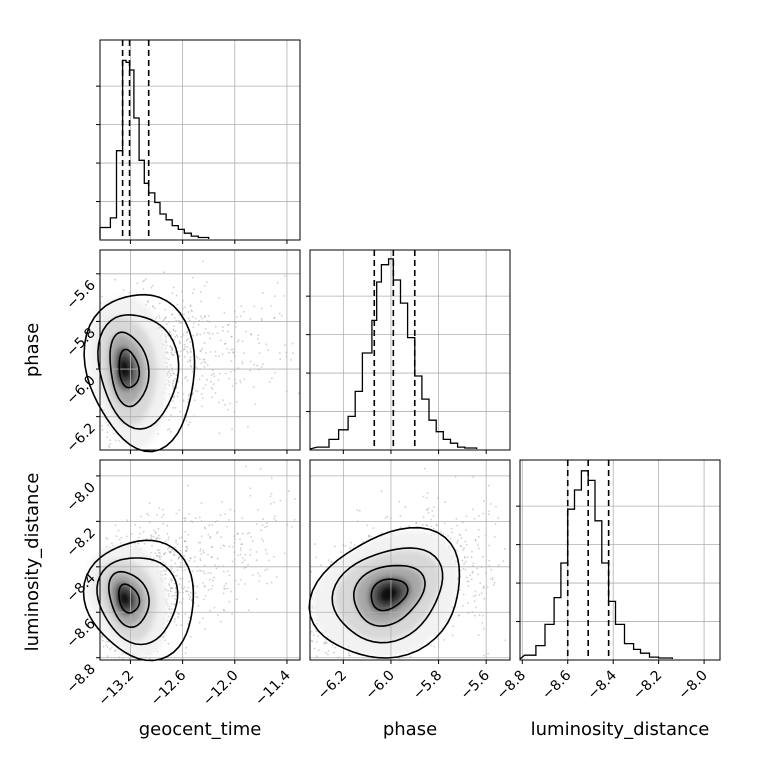 This screenshot has height=760, width=760. I want to click on joint-geocent-time-luminosity-distance-frame, so click(200, 560).